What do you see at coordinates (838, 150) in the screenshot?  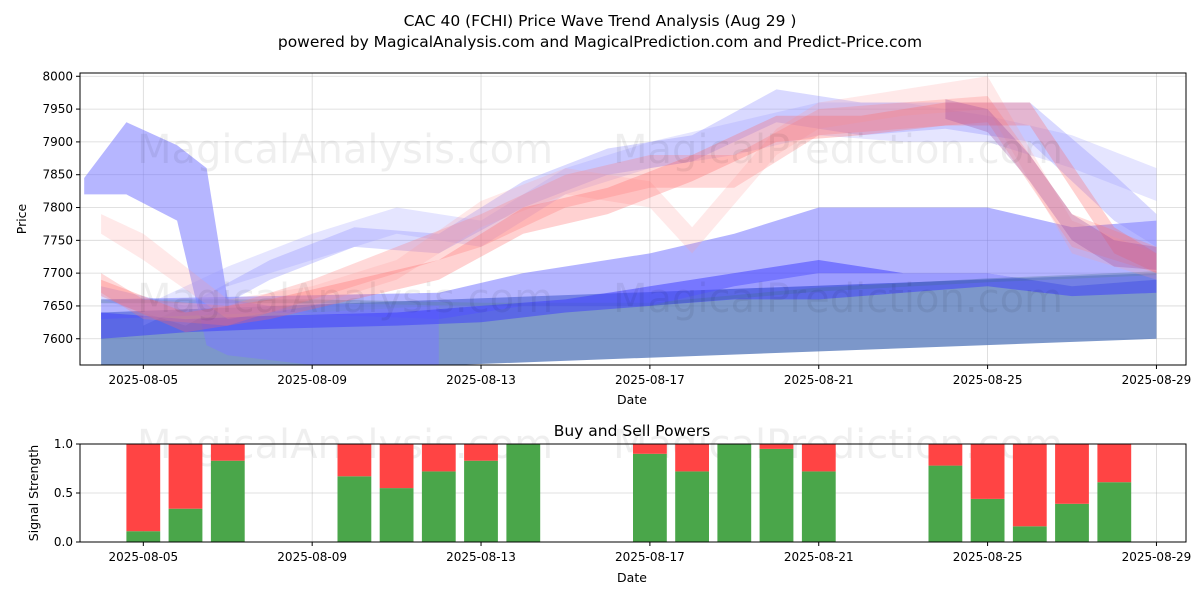 I see `watermark-top-right: MagicalPrediction.com` at bounding box center [838, 150].